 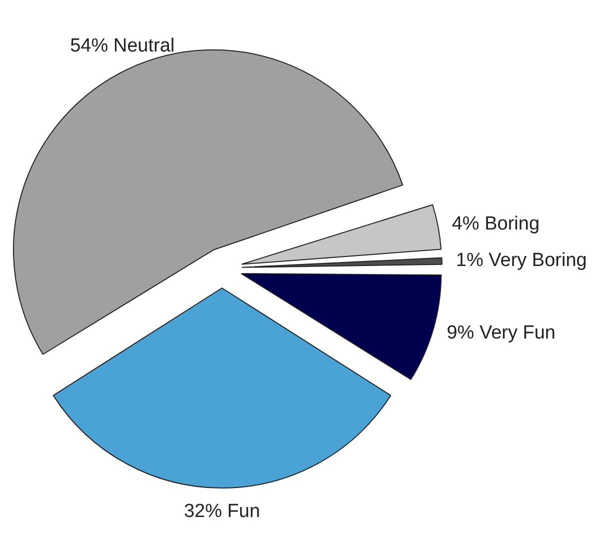 I want to click on slice-label: 4% Boring, so click(x=496, y=223).